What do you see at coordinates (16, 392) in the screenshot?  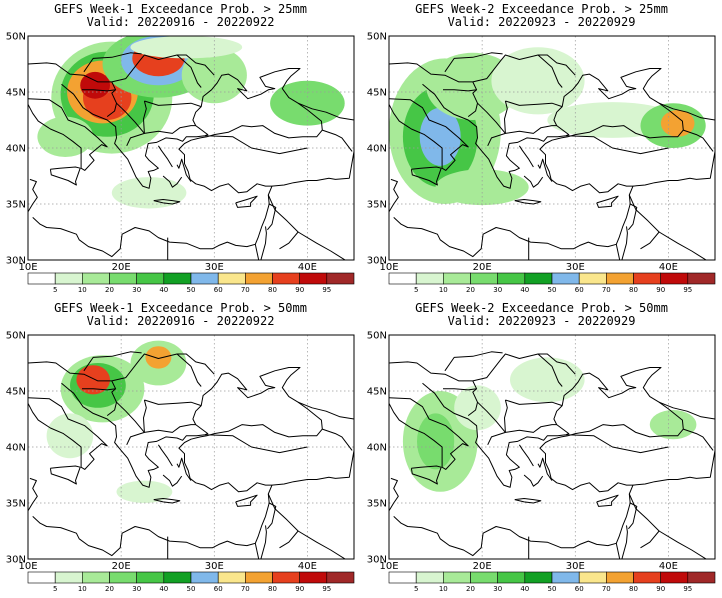 I see `lat-tick-label: 45N` at bounding box center [16, 392].